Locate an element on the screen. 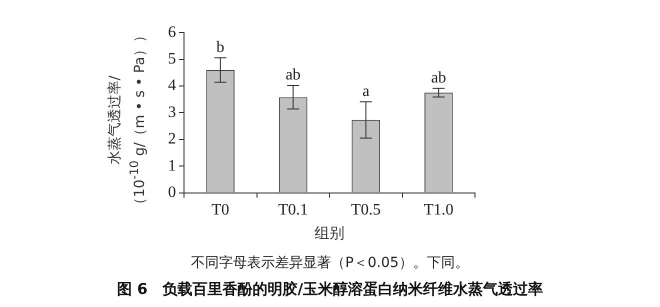  y-tick-label: 6 is located at coordinates (172, 32).